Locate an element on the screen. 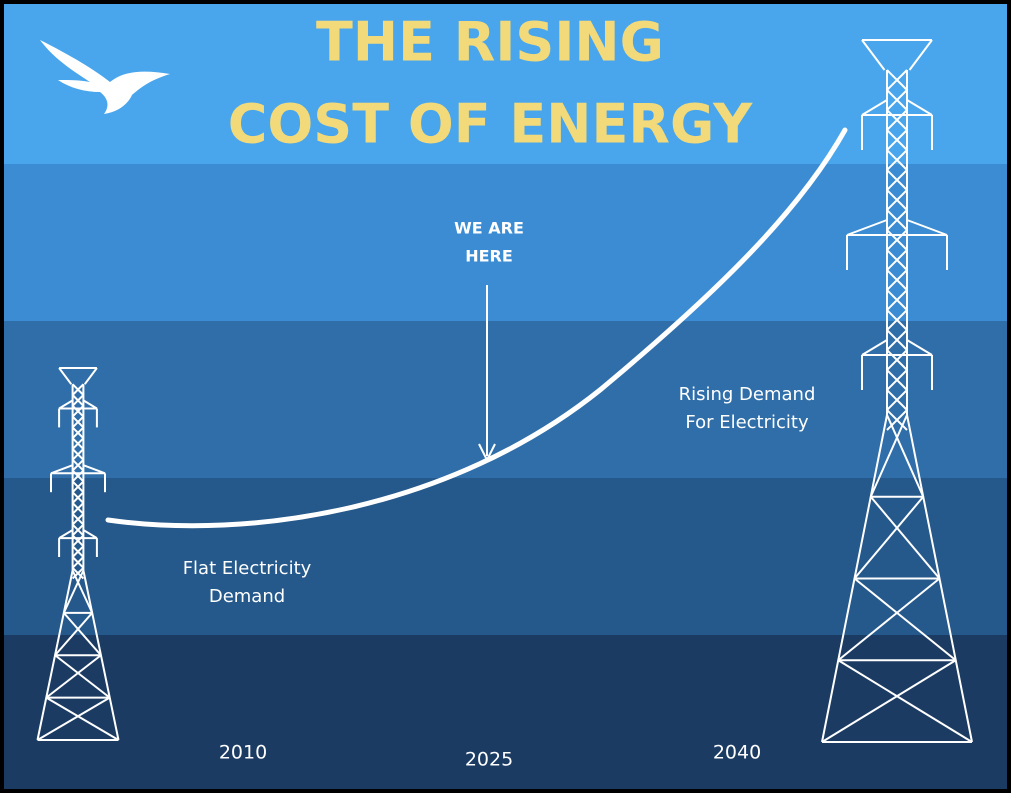 The width and height of the screenshot is (1011, 793). logo is located at coordinates (105, 77).